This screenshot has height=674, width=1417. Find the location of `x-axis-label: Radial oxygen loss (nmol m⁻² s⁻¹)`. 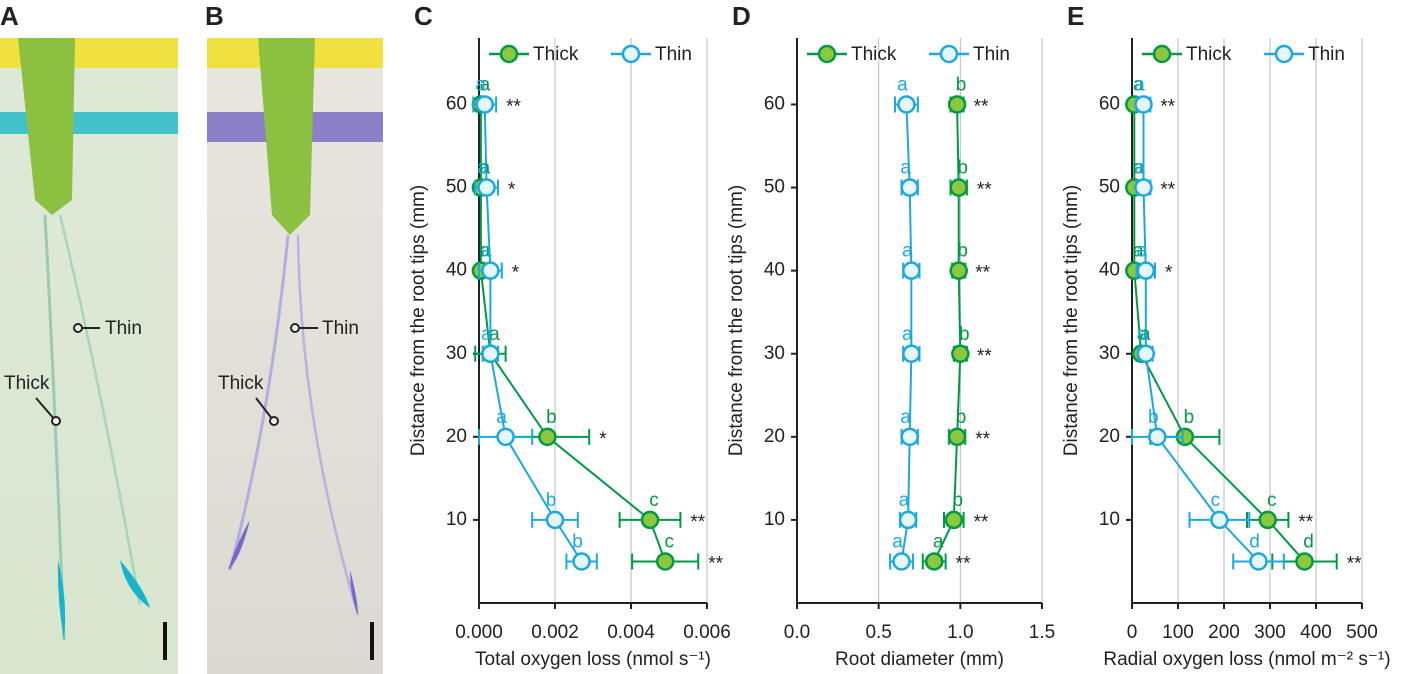

x-axis-label: Radial oxygen loss (nmol m⁻² s⁻¹) is located at coordinates (1246, 659).